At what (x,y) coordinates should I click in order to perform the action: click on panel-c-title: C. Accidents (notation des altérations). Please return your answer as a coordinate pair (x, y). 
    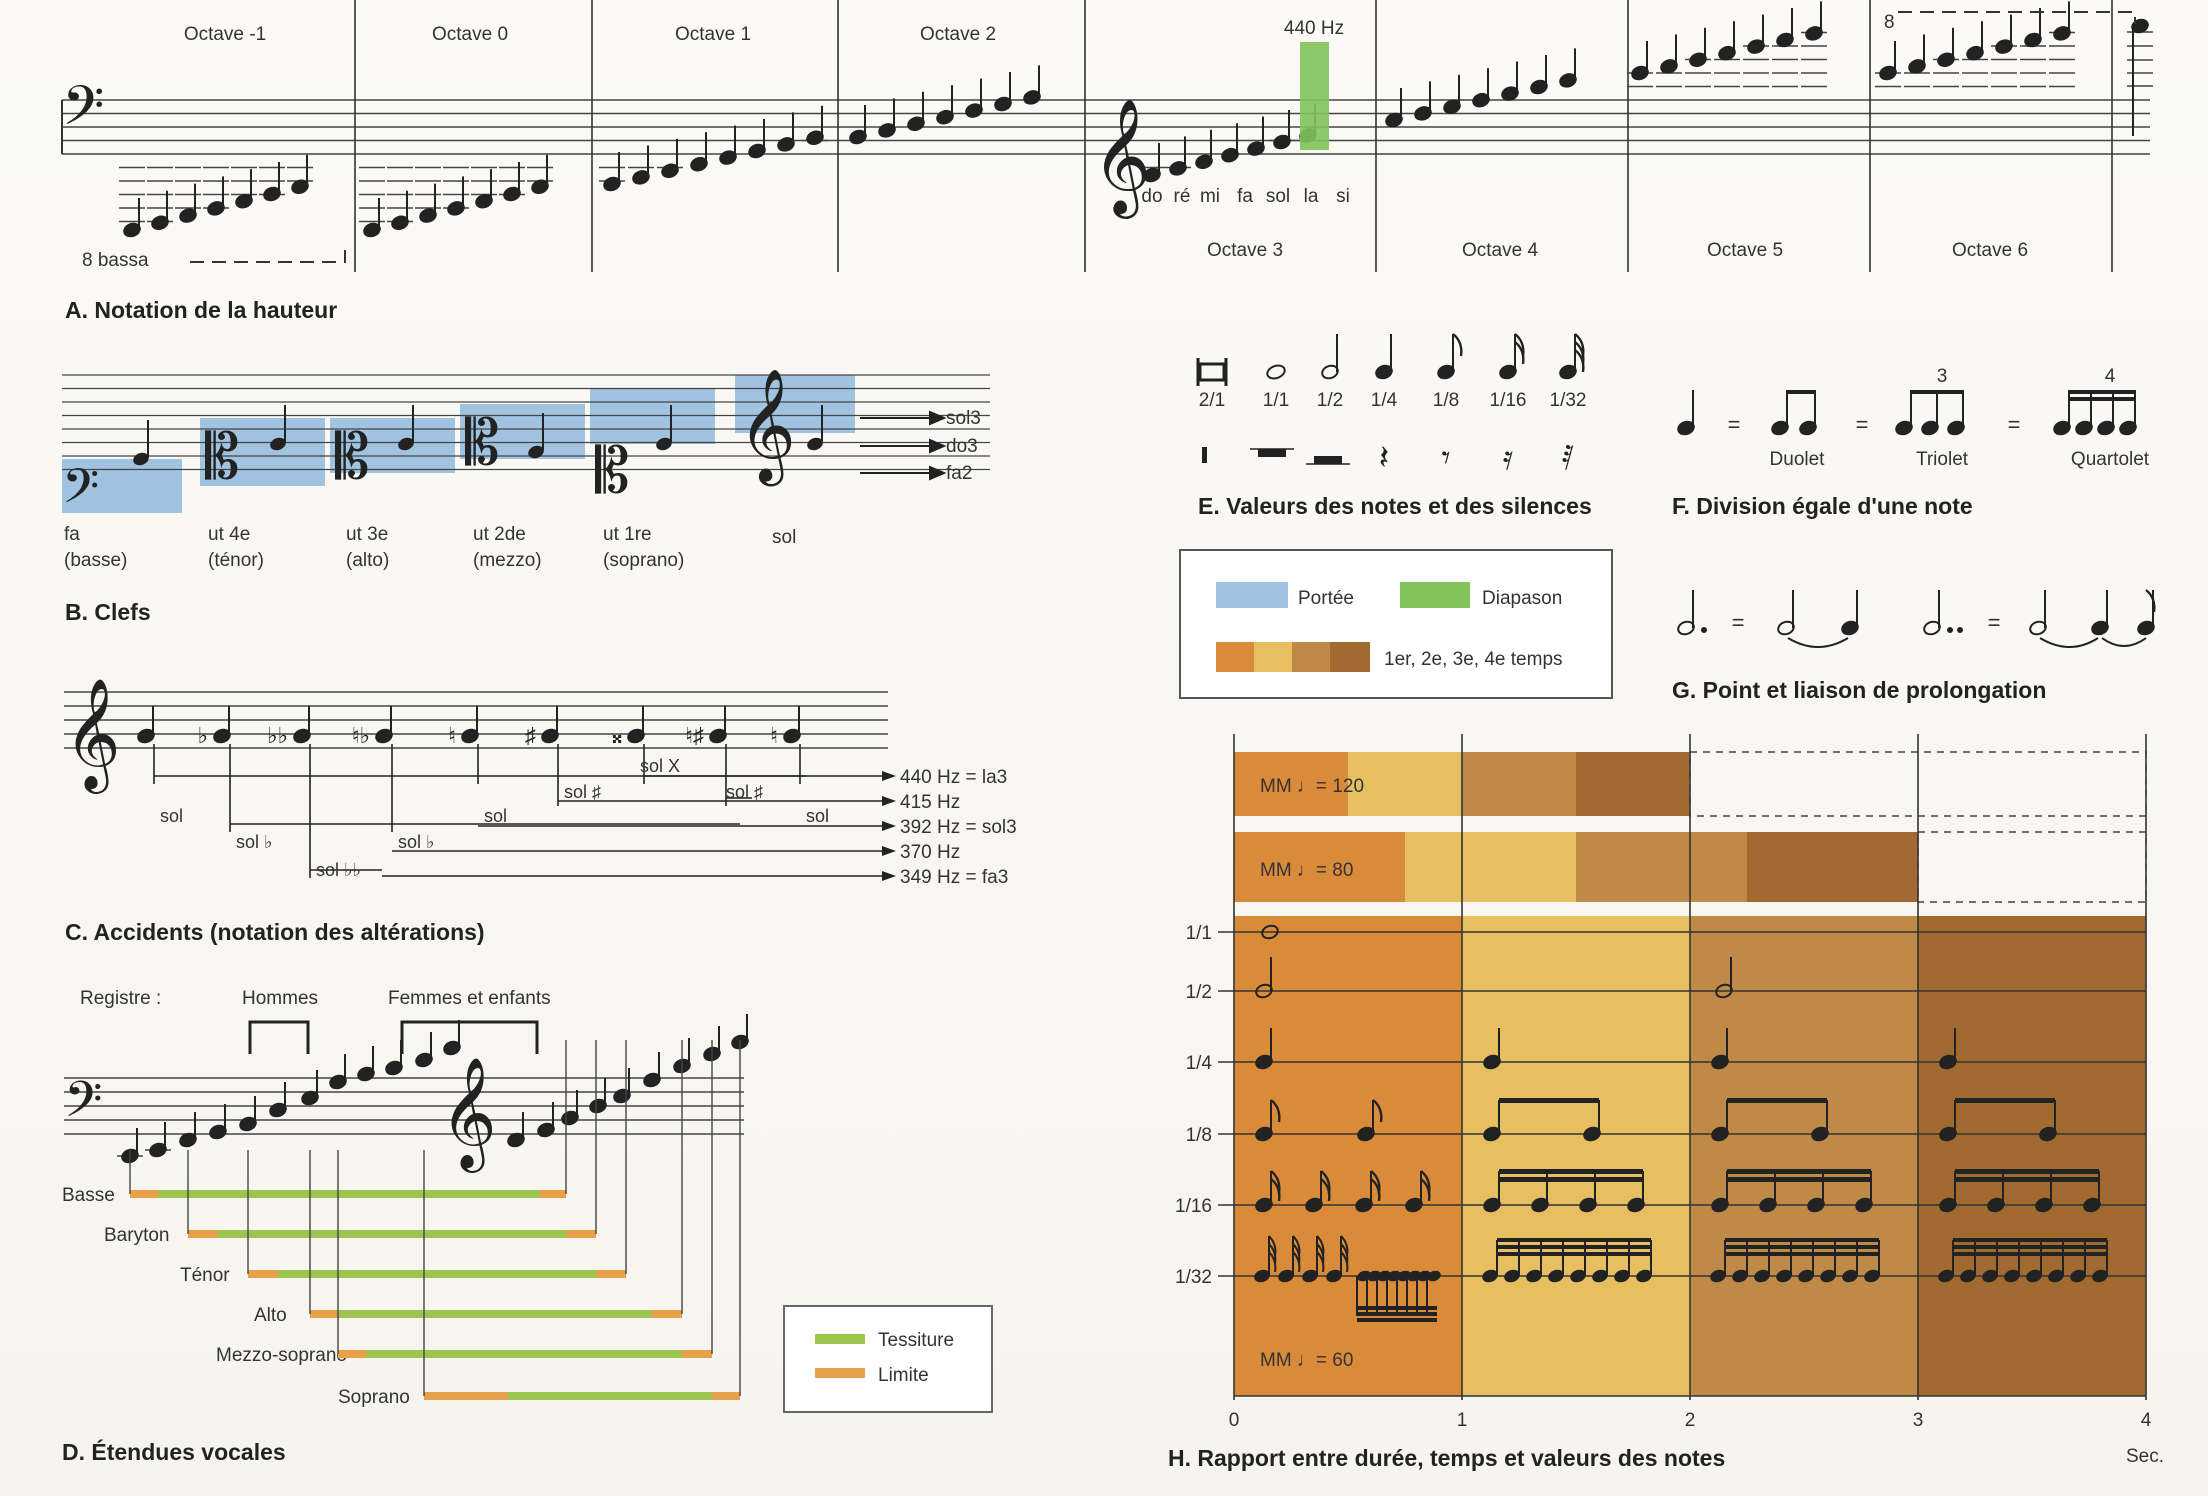
    Looking at the image, I should click on (275, 932).